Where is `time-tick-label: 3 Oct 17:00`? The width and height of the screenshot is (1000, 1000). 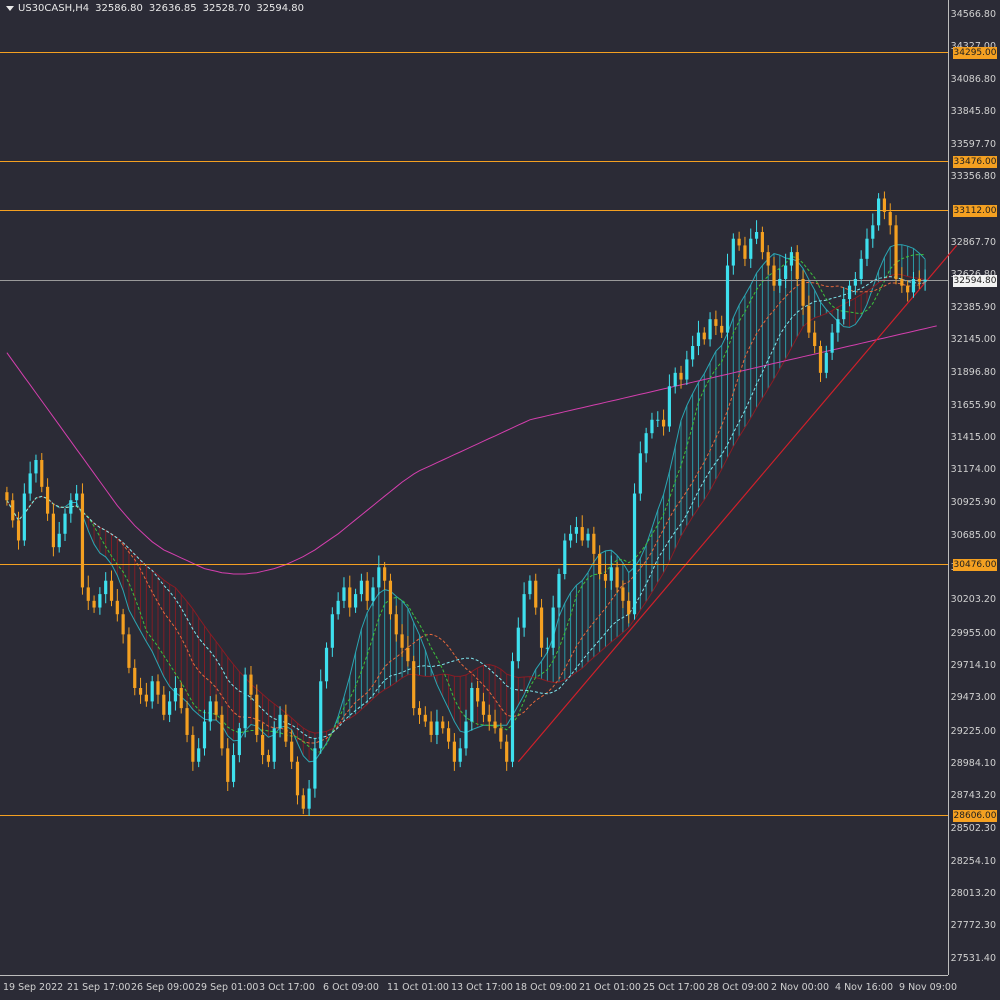
time-tick-label: 3 Oct 17:00 is located at coordinates (287, 987).